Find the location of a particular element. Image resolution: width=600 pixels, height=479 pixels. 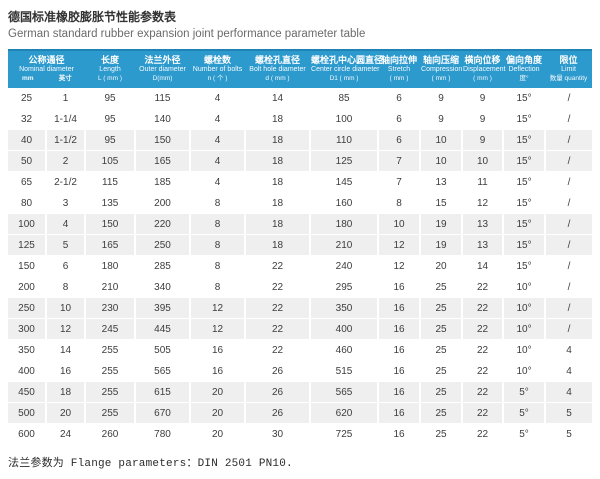

table-cell: 115 is located at coordinates (111, 182).